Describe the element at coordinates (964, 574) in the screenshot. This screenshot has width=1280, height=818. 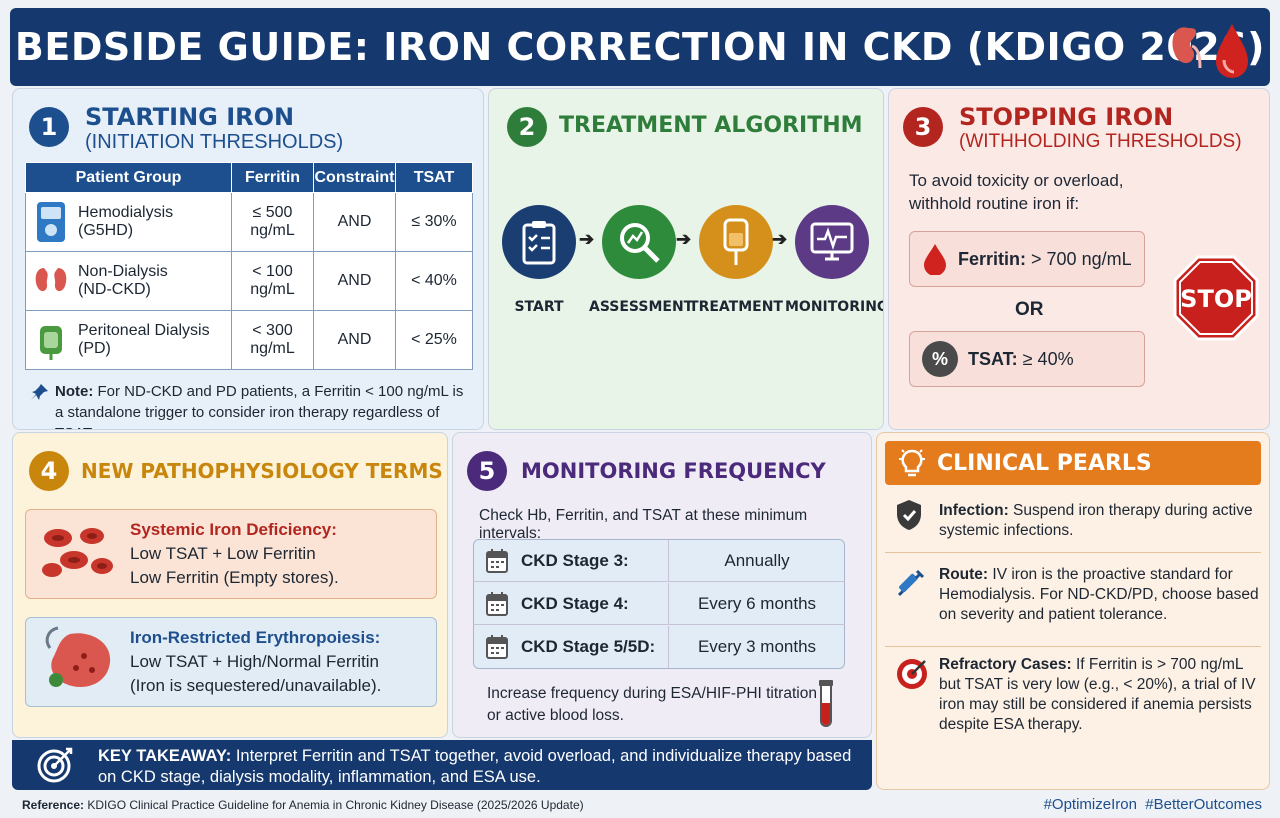
I see `pearl-label: Route:` at that location.